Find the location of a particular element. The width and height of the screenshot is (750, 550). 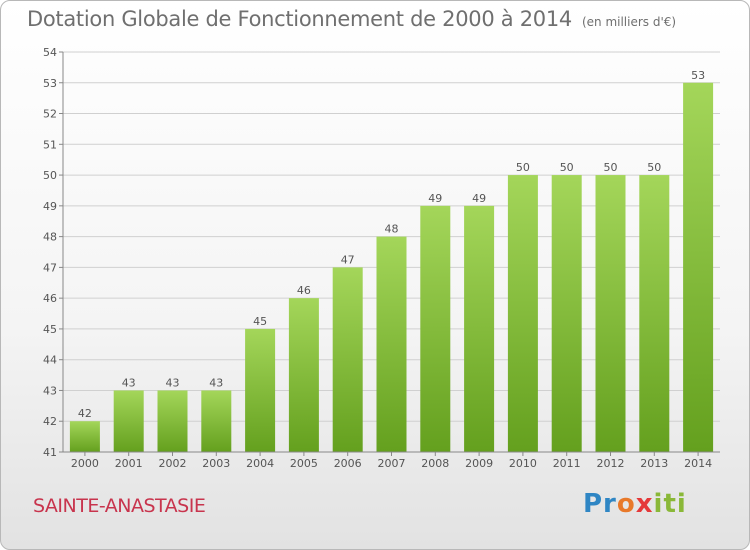

bar-value-label: 53 is located at coordinates (698, 75).